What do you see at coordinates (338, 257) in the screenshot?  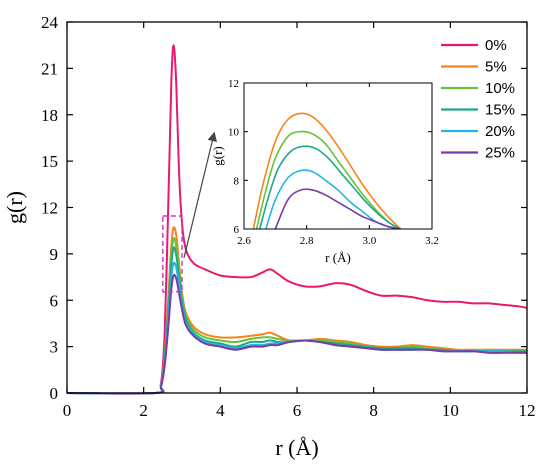 I see `inset-x-axis-title: r (Å)` at bounding box center [338, 257].